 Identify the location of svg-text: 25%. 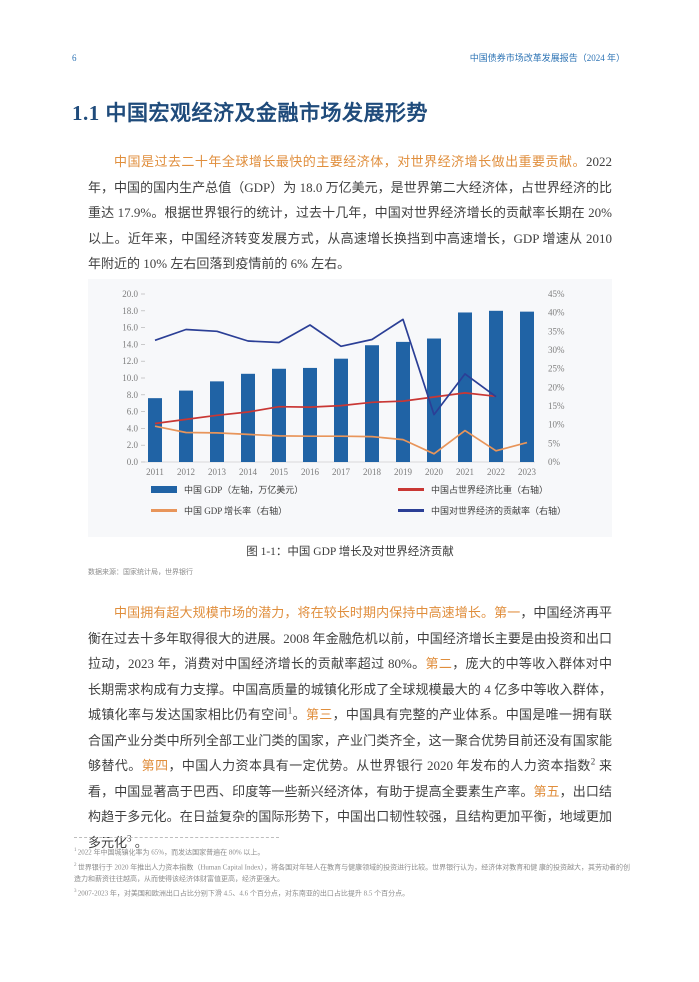
(556, 369).